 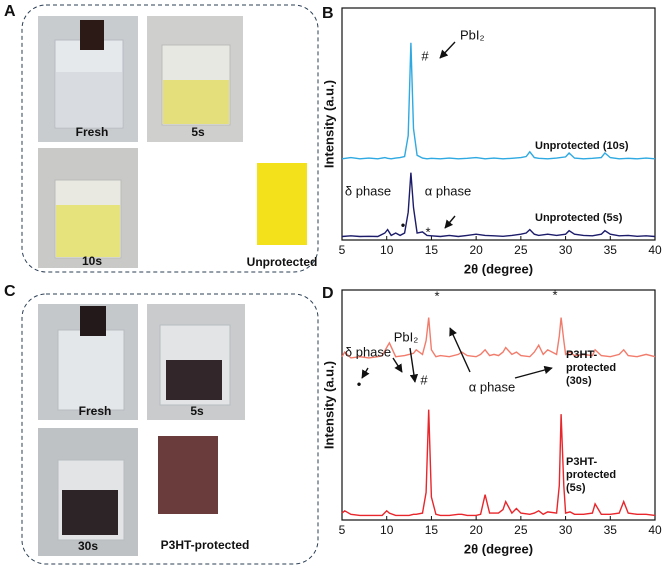 What do you see at coordinates (10, 291) in the screenshot?
I see `panel-letter: C` at bounding box center [10, 291].